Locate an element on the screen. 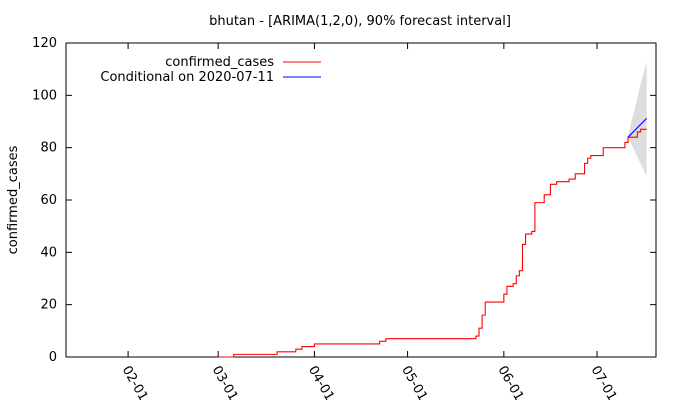 The image size is (680, 400). y-tick-label: 20 is located at coordinates (48, 305).